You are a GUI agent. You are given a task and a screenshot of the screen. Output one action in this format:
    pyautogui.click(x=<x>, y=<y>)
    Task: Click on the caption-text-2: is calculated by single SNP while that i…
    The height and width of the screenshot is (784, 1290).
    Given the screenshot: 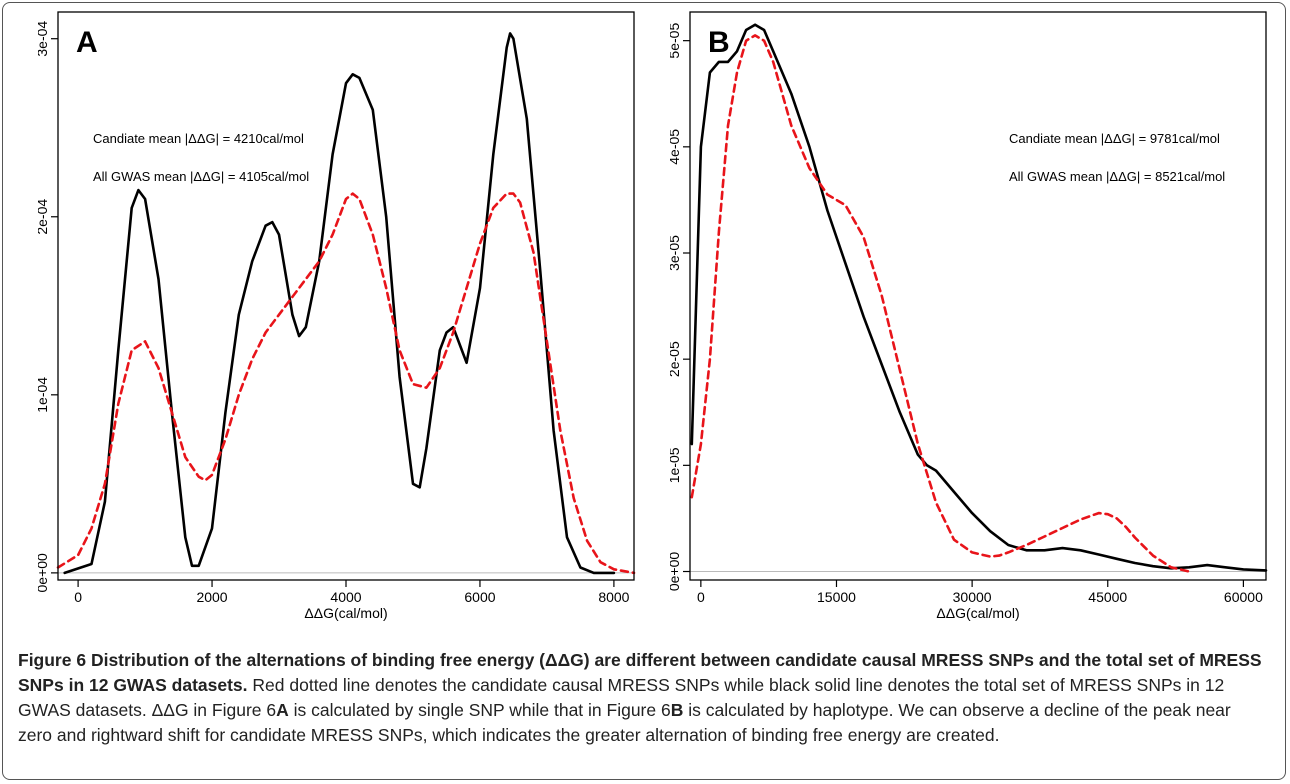 What is the action you would take?
    pyautogui.click(x=479, y=710)
    